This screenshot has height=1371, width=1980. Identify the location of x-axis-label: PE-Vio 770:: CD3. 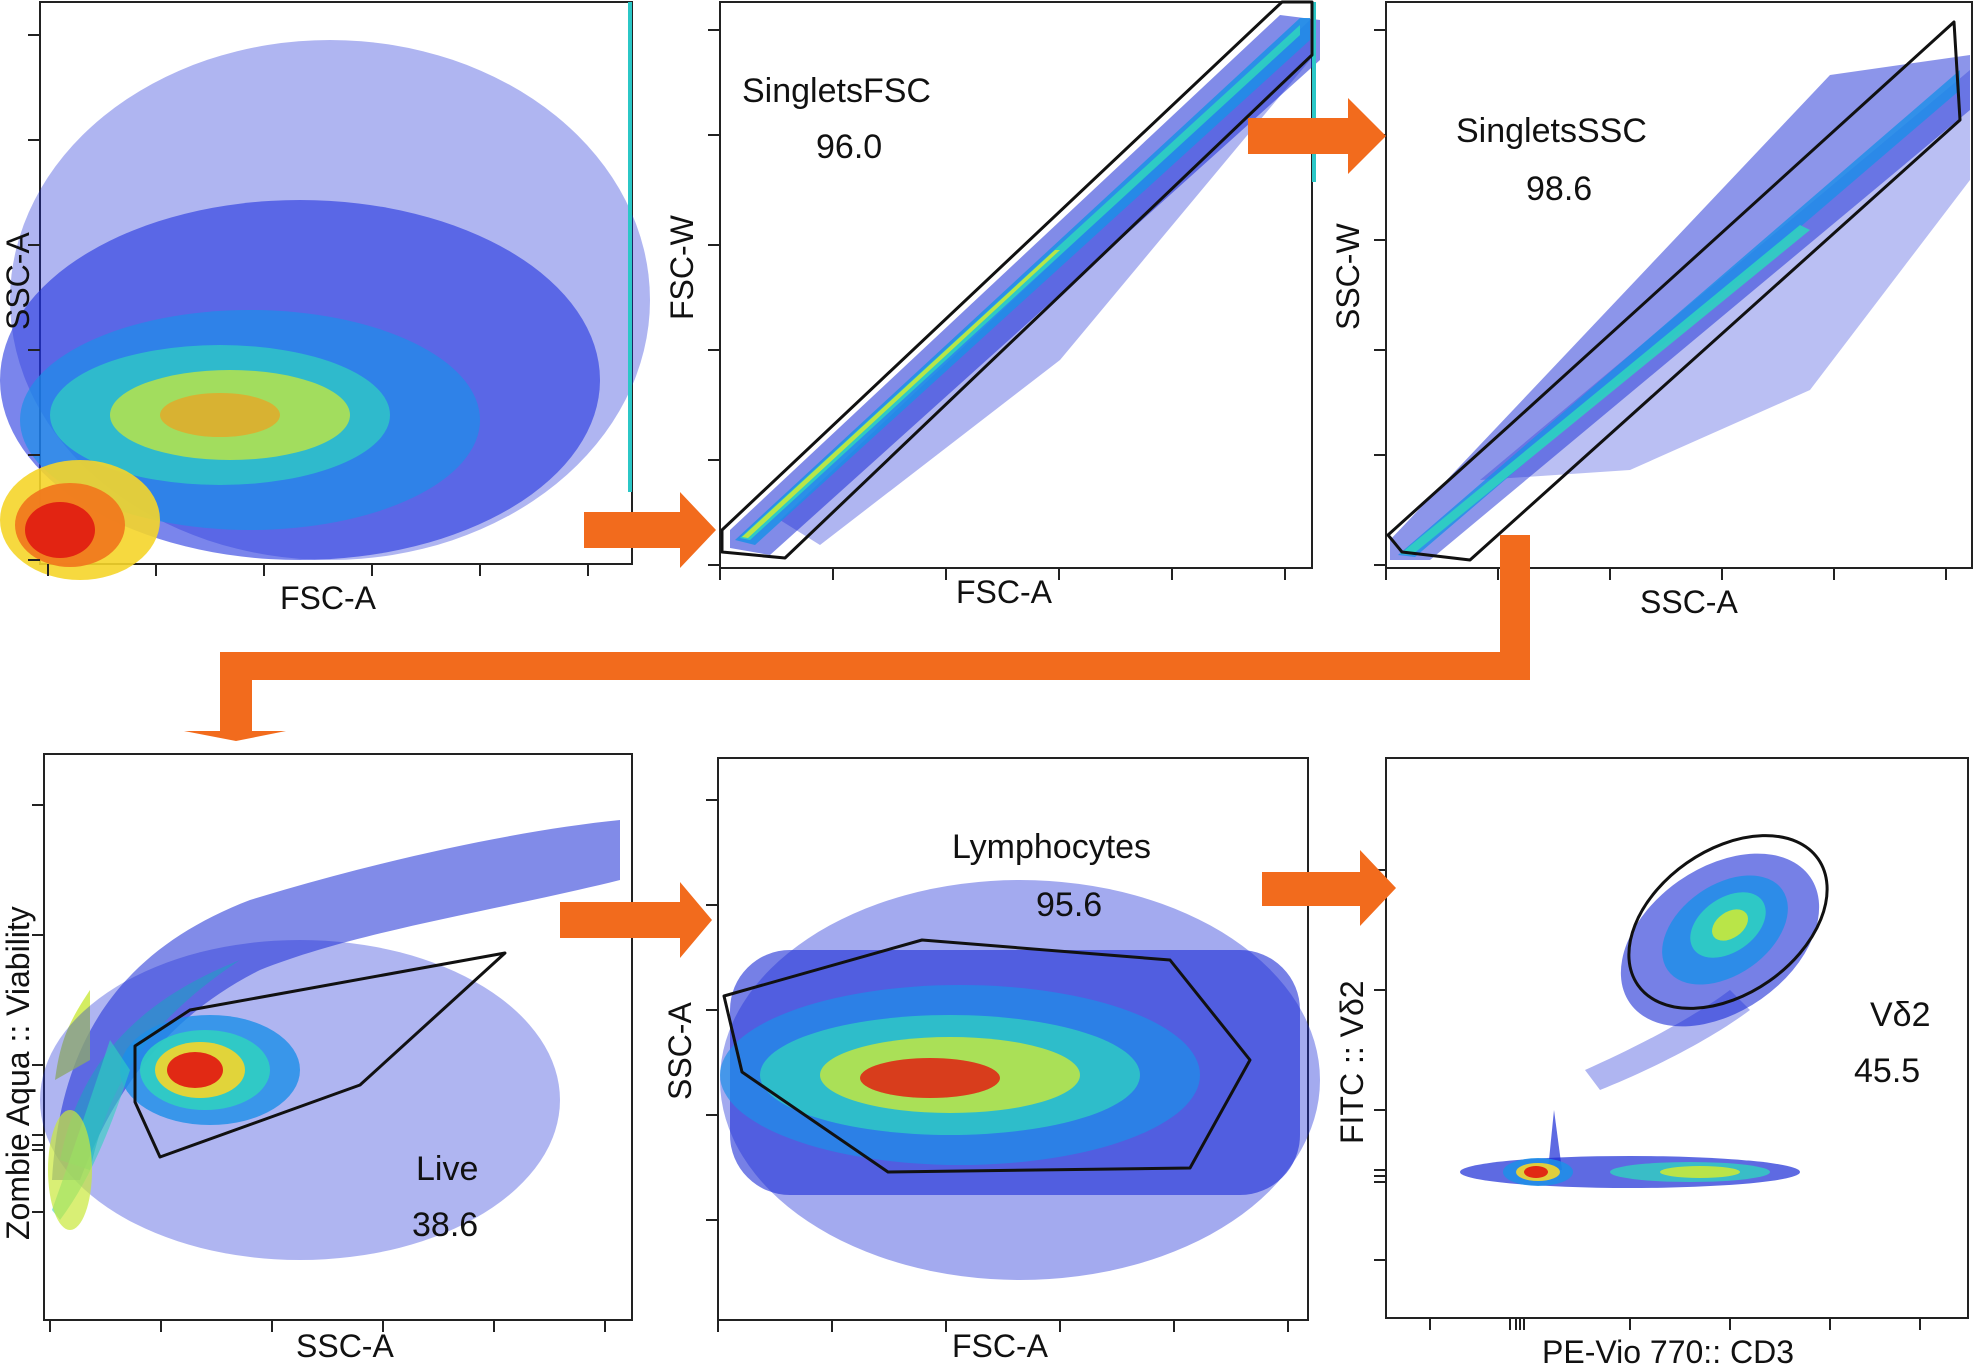
(1668, 1352).